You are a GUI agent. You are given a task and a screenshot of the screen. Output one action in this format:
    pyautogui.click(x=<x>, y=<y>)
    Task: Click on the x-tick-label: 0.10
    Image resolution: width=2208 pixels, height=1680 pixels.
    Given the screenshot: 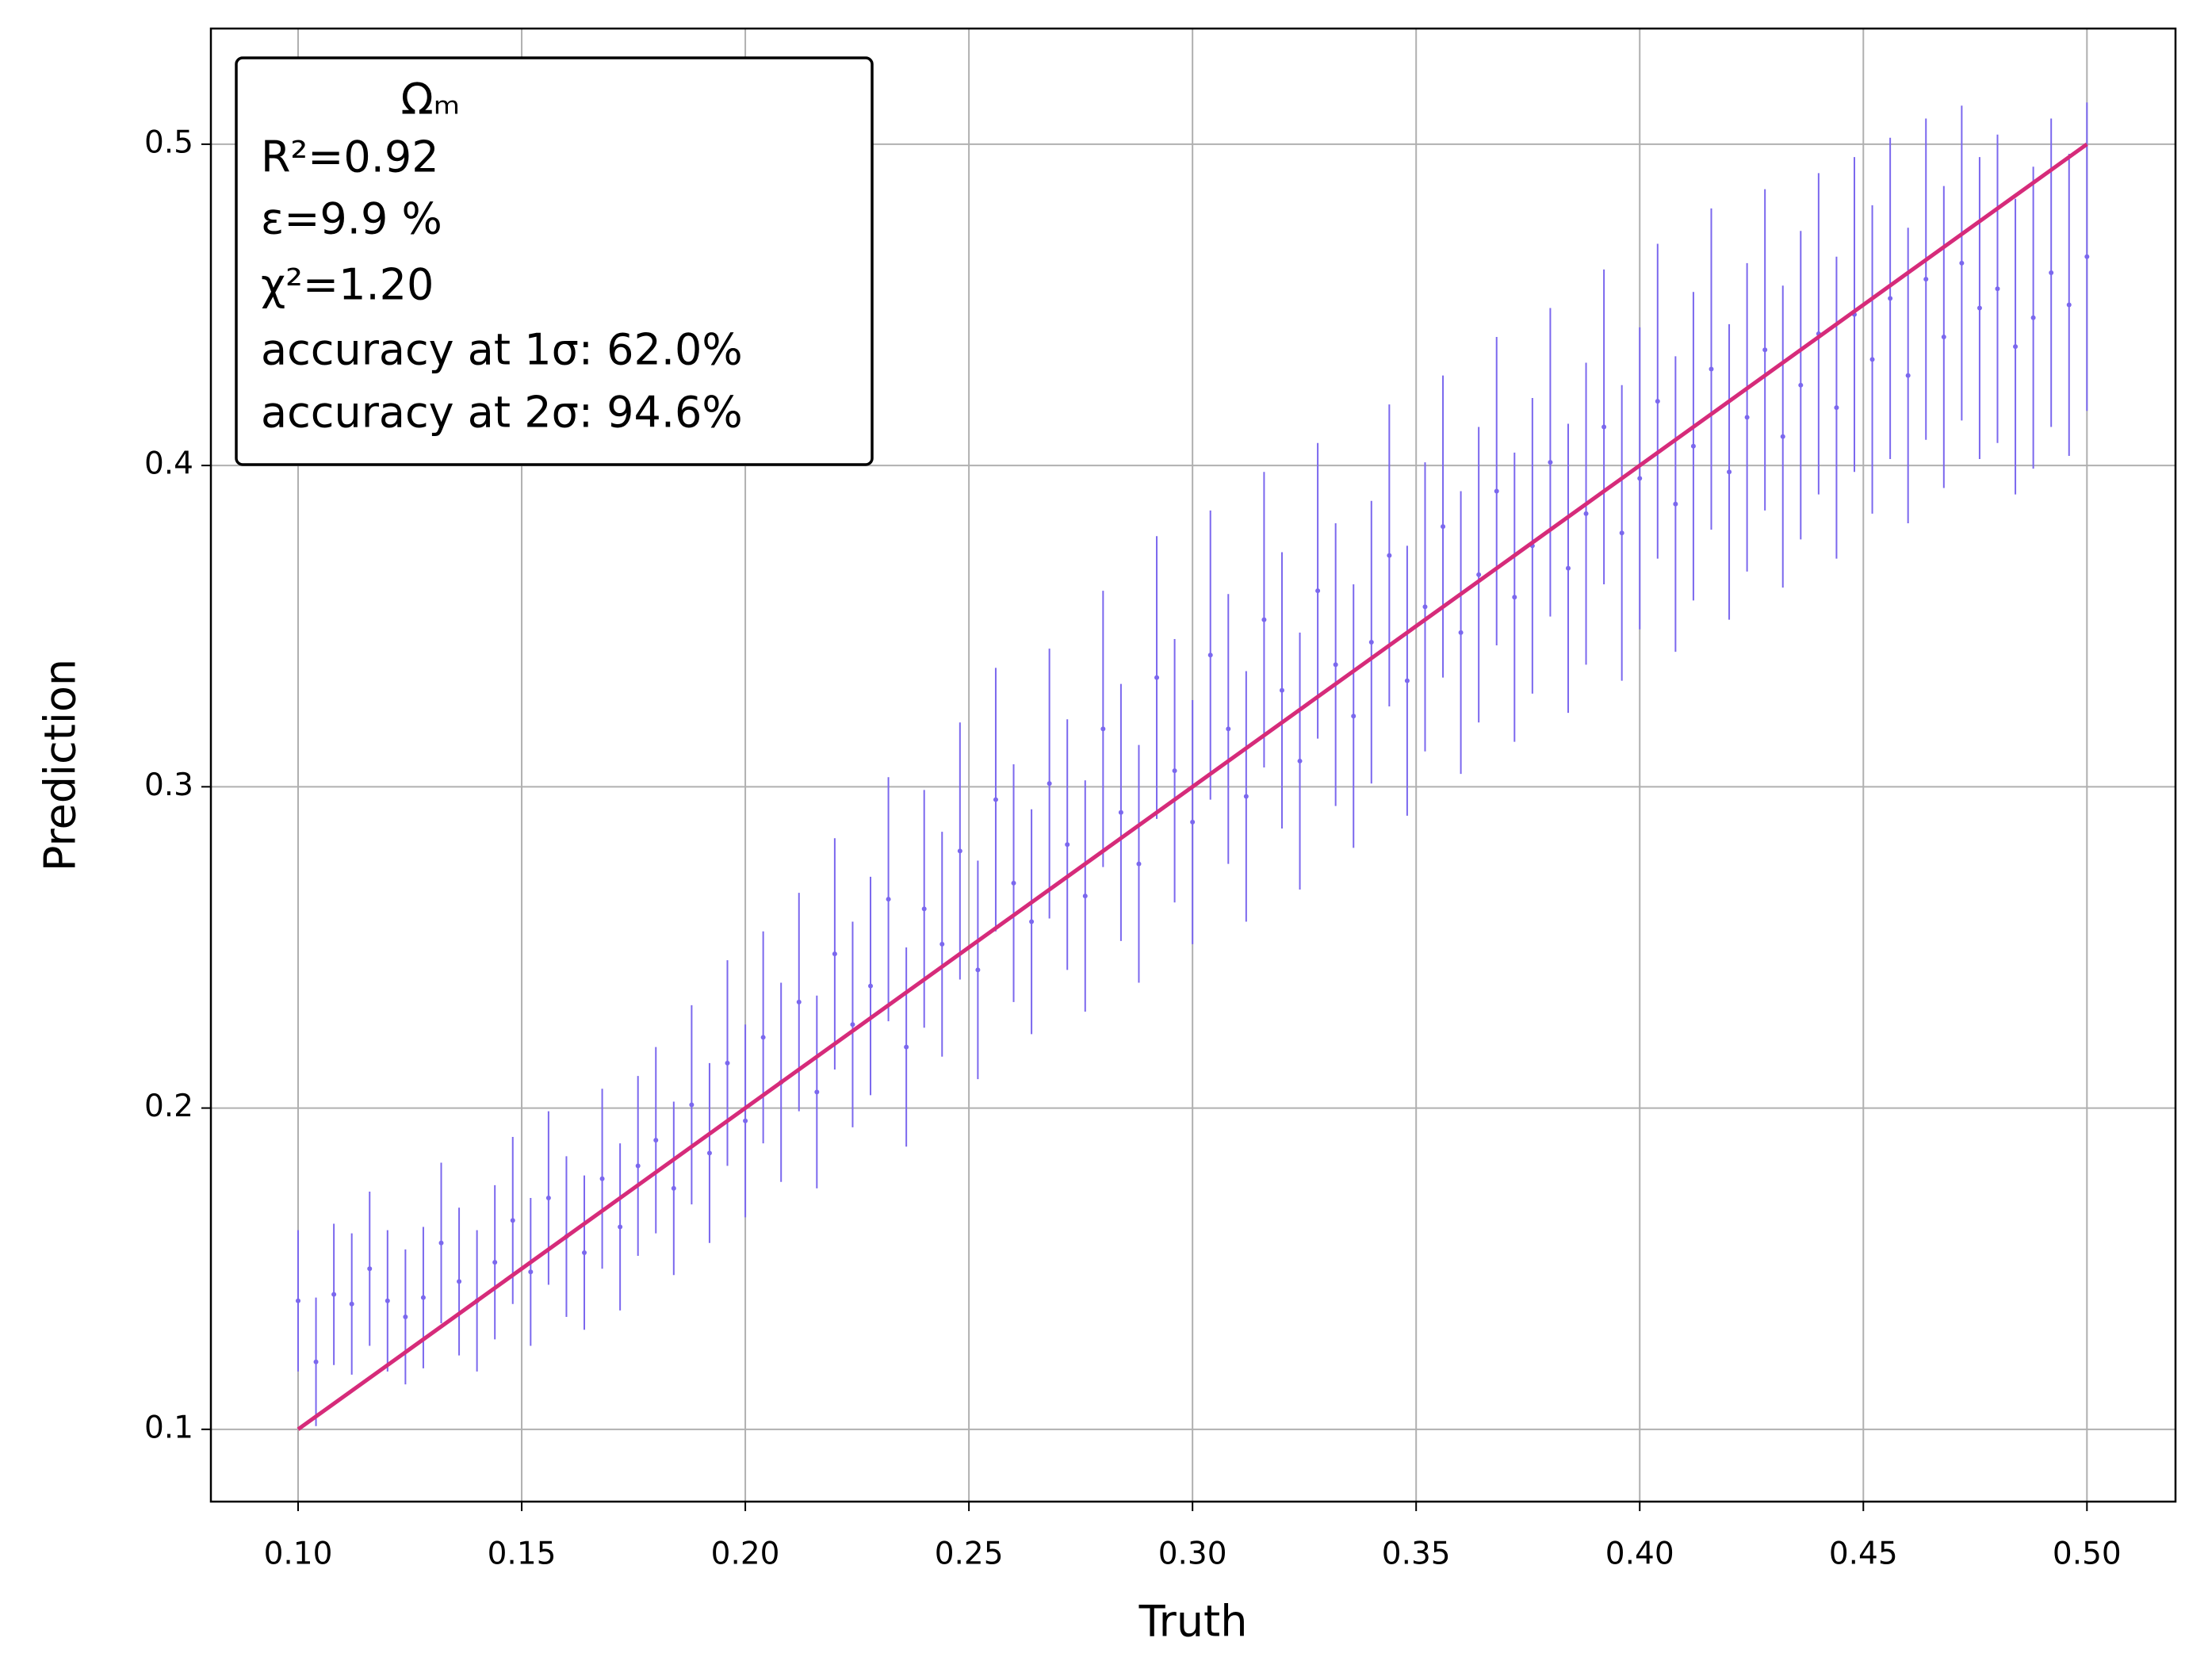 What is the action you would take?
    pyautogui.click(x=298, y=1554)
    